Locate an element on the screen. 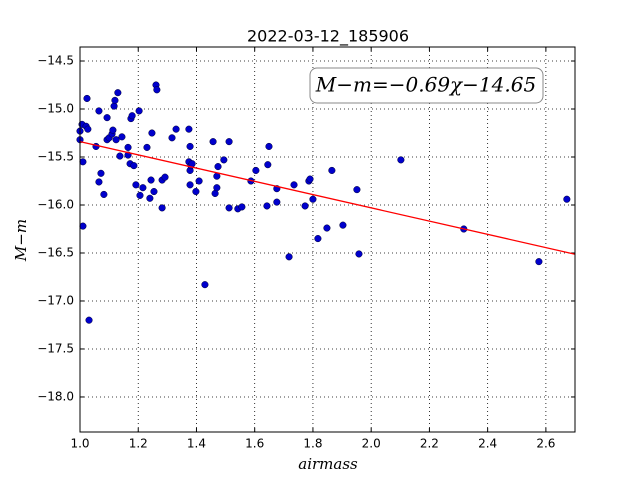  y-tick-label: −15.5 is located at coordinates (55, 157).